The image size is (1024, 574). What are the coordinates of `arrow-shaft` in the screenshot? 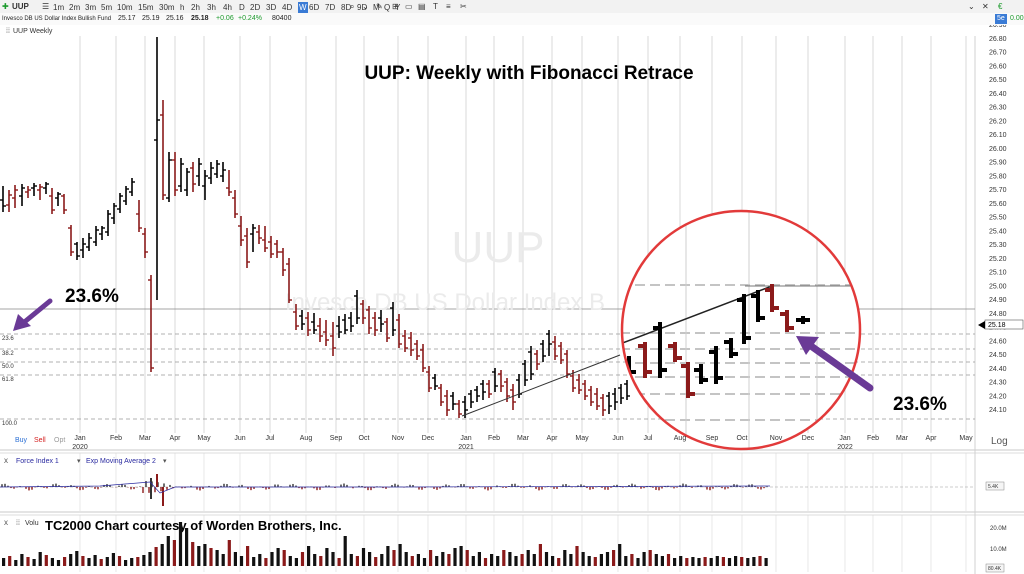 It's located at (36, 312).